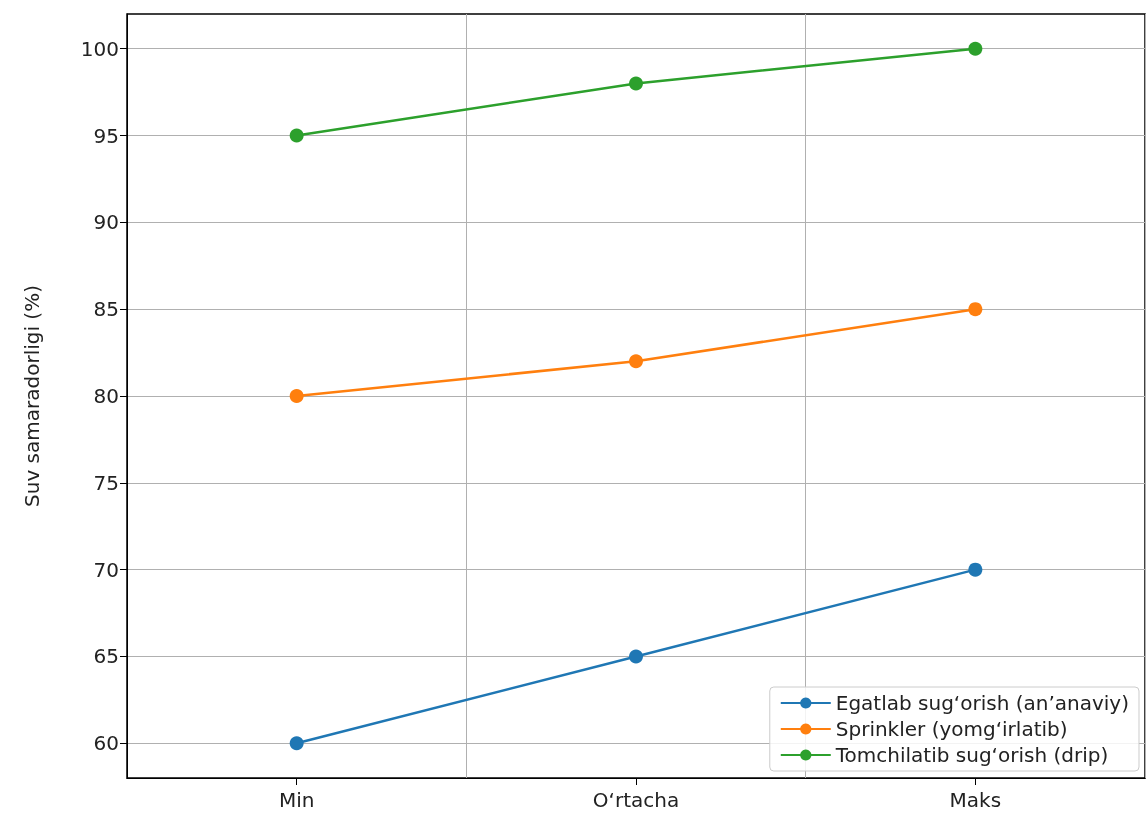 The width and height of the screenshot is (1147, 826). Describe the element at coordinates (296, 800) in the screenshot. I see `x-tick-label: Min` at that location.